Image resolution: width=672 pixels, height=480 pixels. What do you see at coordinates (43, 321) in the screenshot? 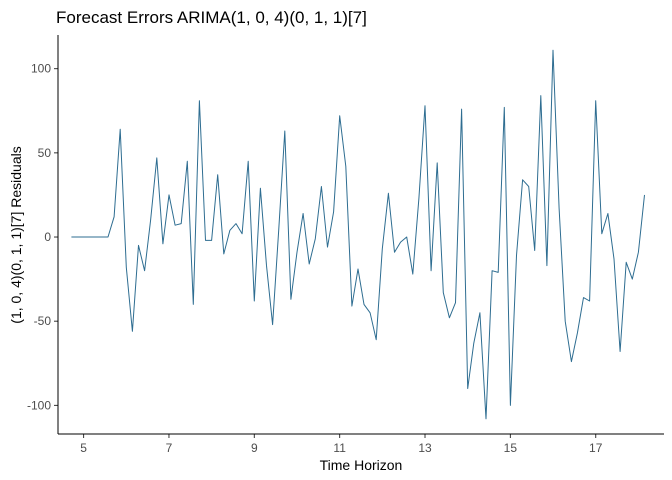
I see `y-tick-label: -50` at bounding box center [43, 321].